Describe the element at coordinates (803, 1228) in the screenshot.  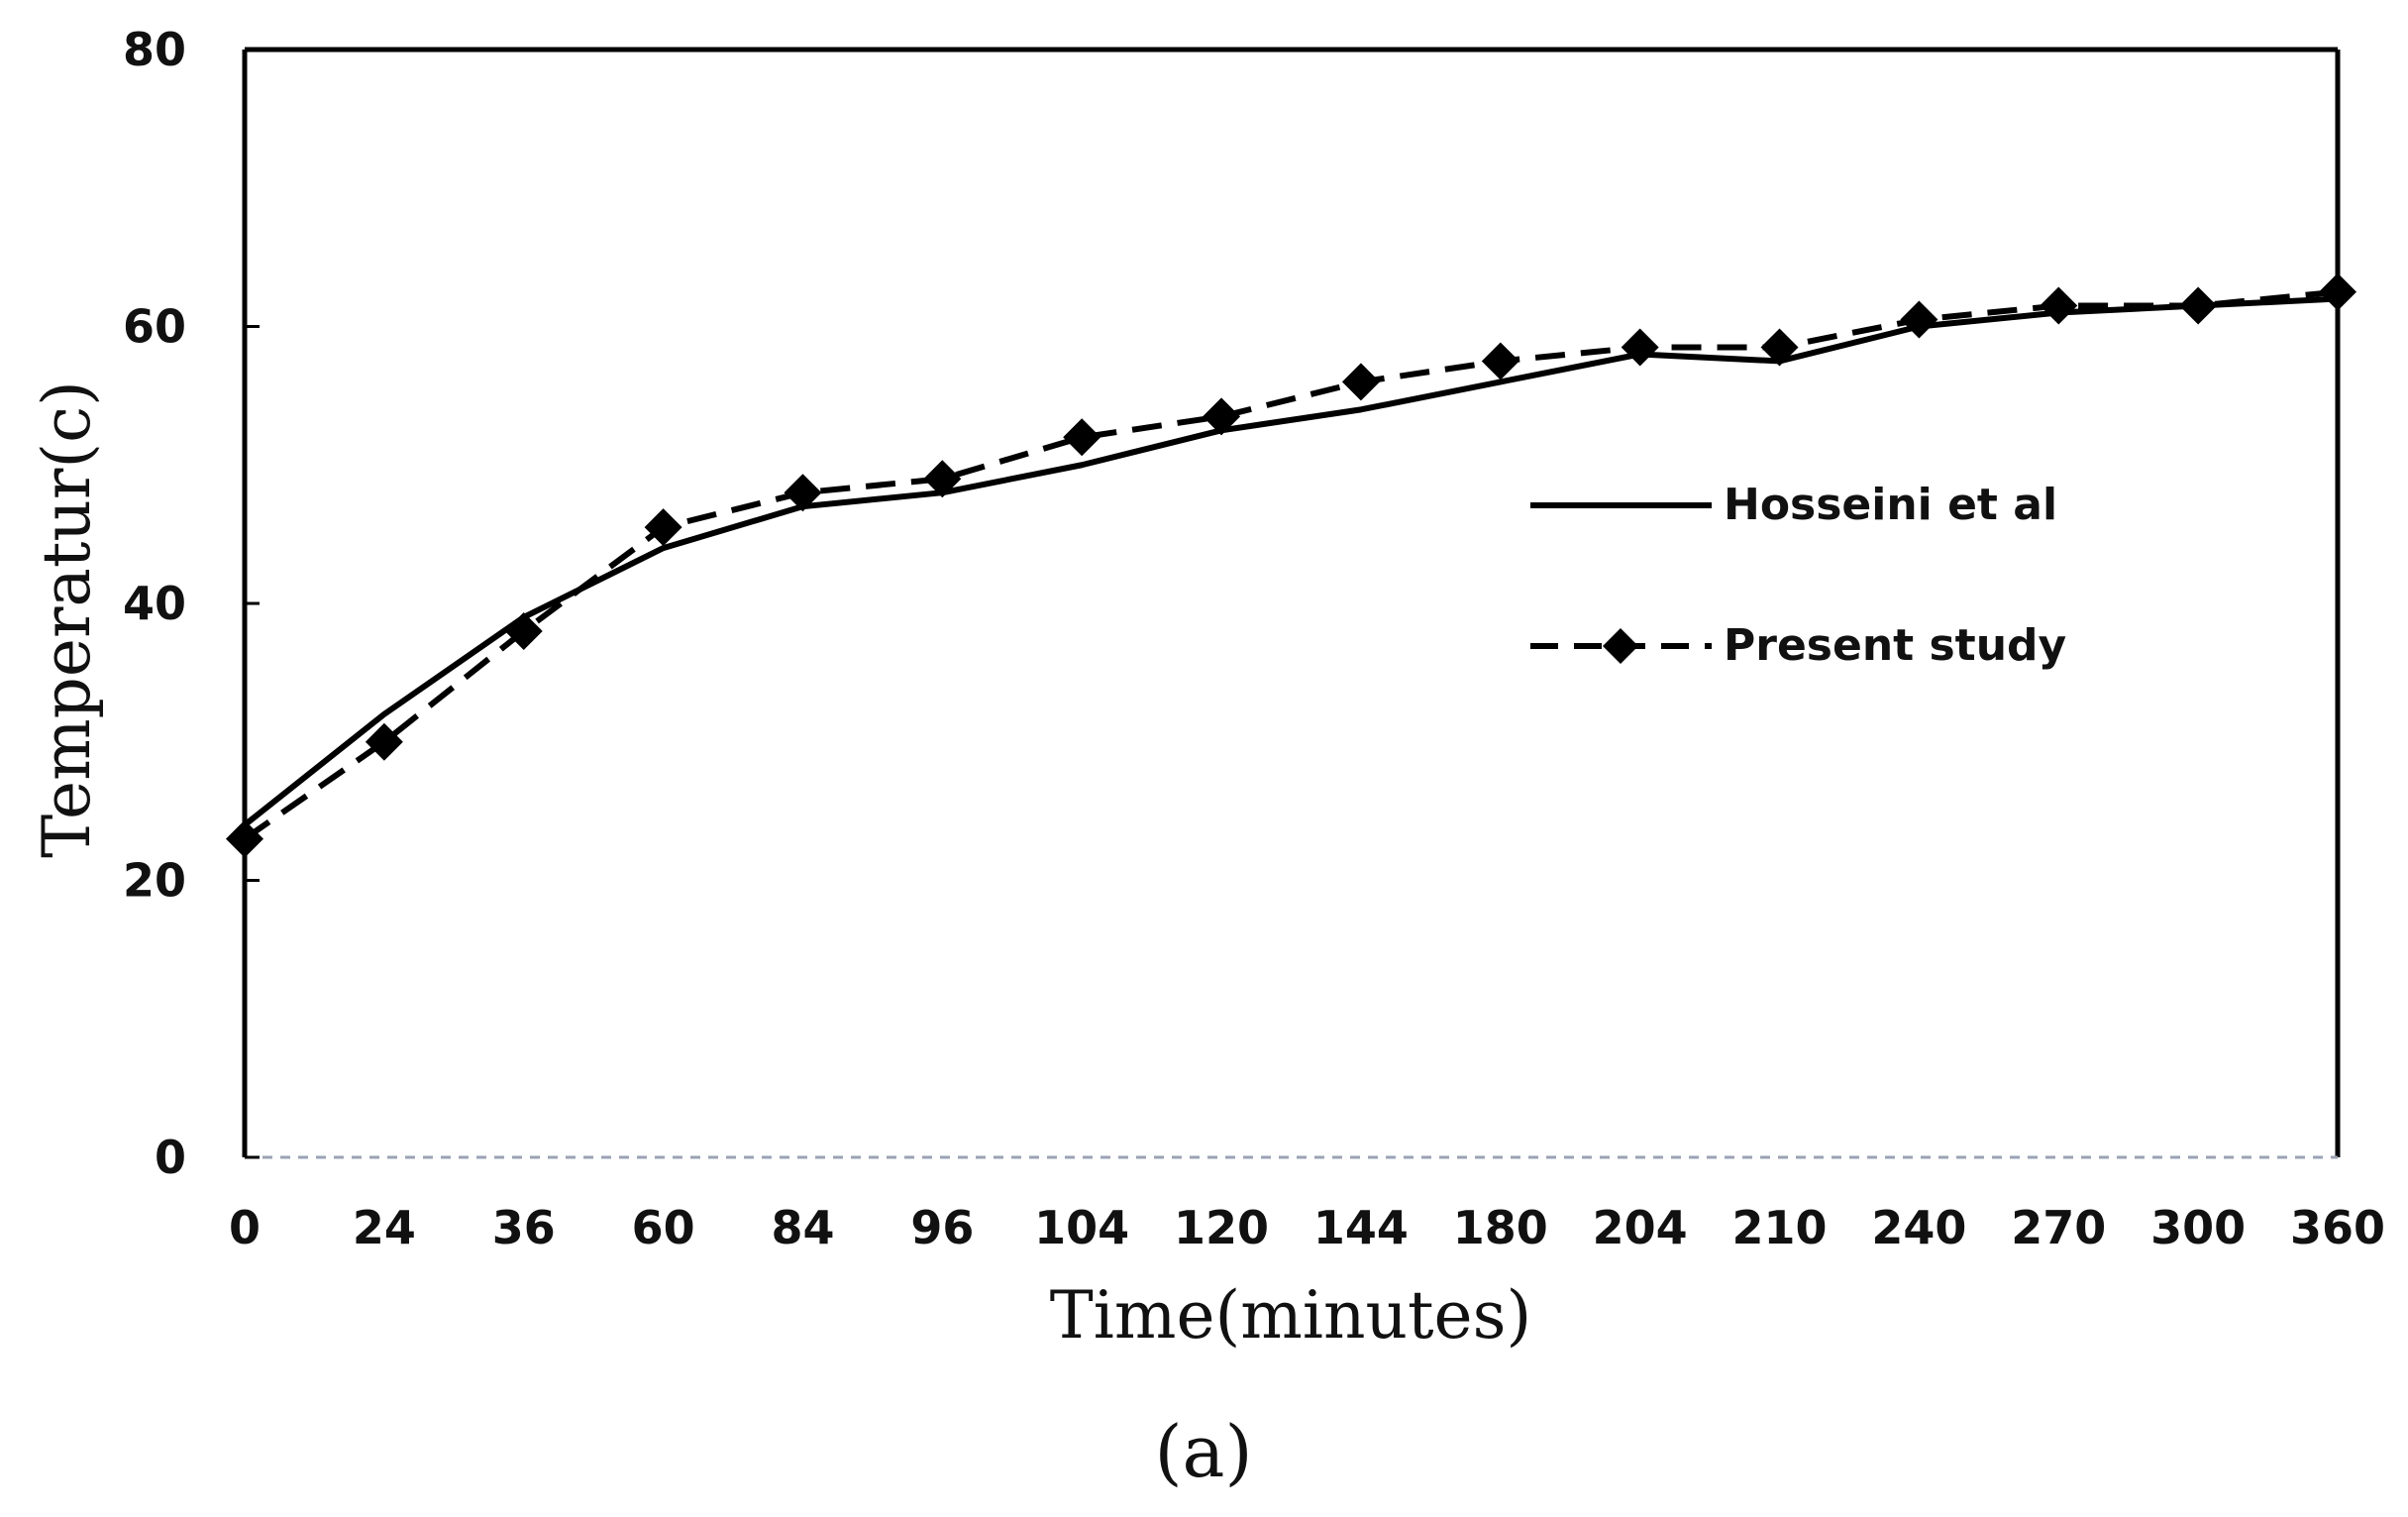
I see `x-tick-label: 84` at that location.